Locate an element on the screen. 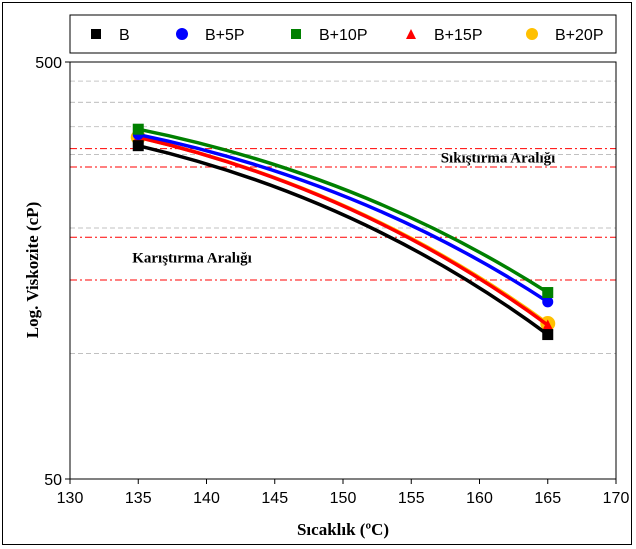 The width and height of the screenshot is (636, 549). legend-label: B+10P is located at coordinates (343, 35).